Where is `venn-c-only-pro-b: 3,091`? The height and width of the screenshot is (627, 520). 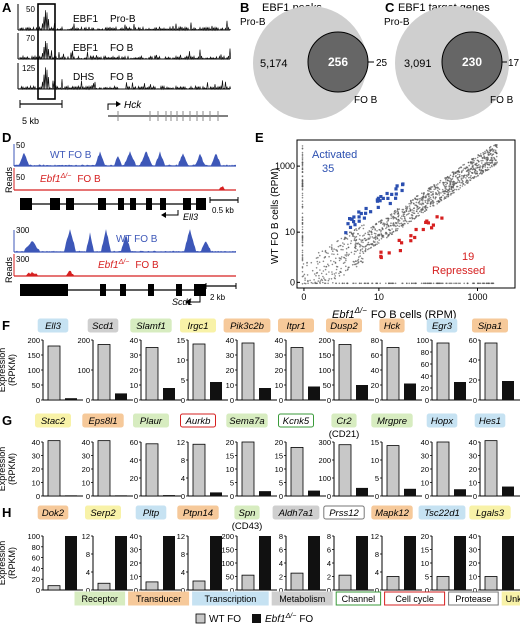
venn-c-only-pro-b: 3,091 is located at coordinates (418, 64).